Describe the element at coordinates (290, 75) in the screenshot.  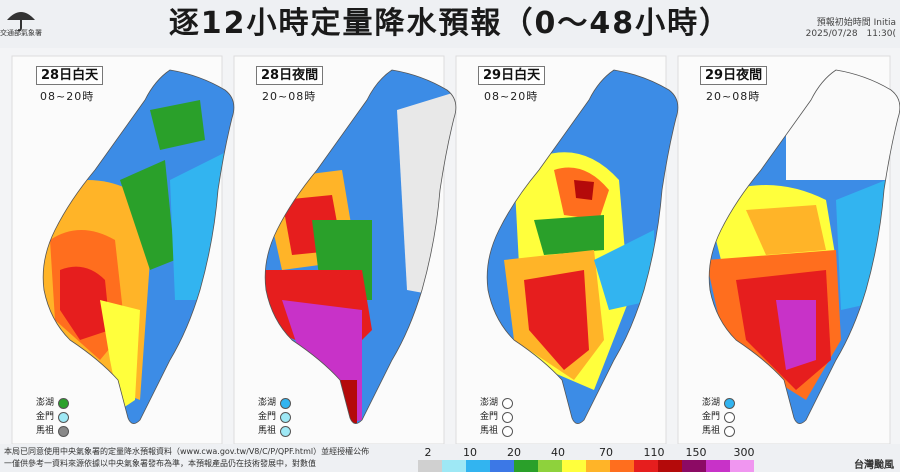
I see `panel-2-day-label: 28日夜間` at that location.